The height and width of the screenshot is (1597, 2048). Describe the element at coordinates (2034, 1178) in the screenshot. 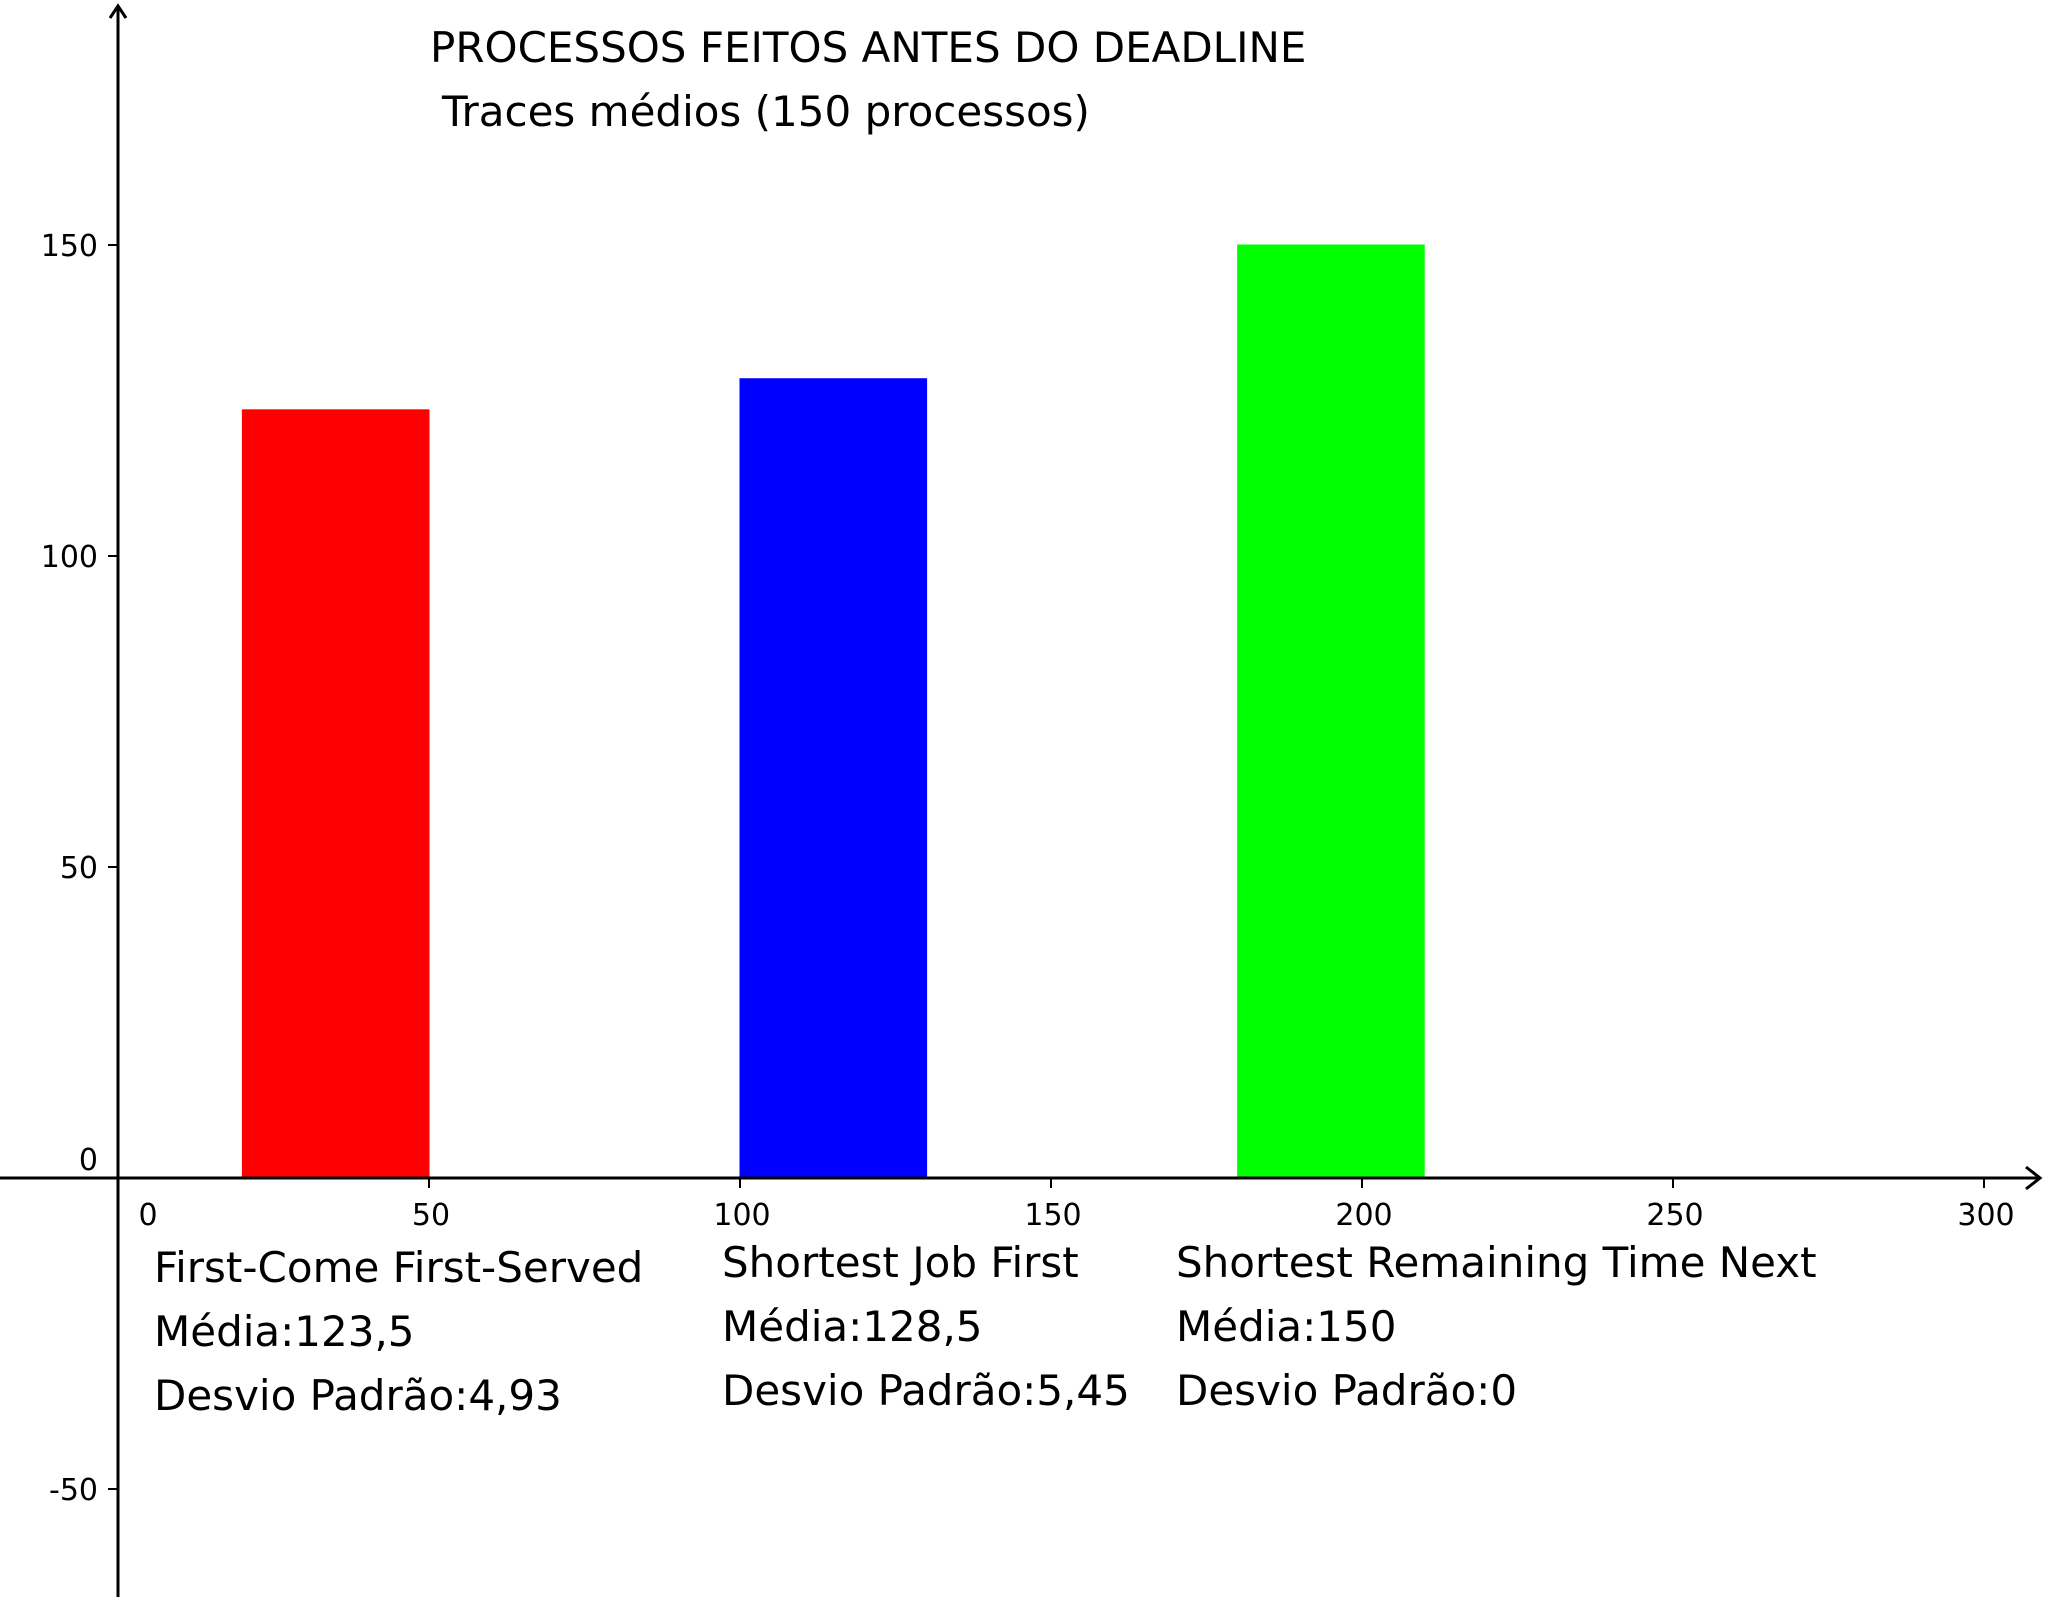

I see `x-axis-arrow-icon` at that location.